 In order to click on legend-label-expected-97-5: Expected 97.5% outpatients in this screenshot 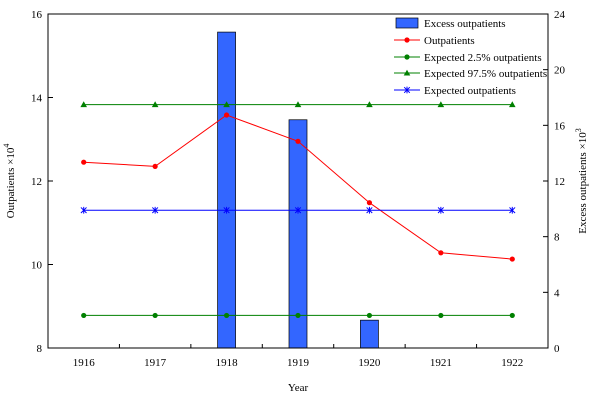, I will do `click(485, 74)`.